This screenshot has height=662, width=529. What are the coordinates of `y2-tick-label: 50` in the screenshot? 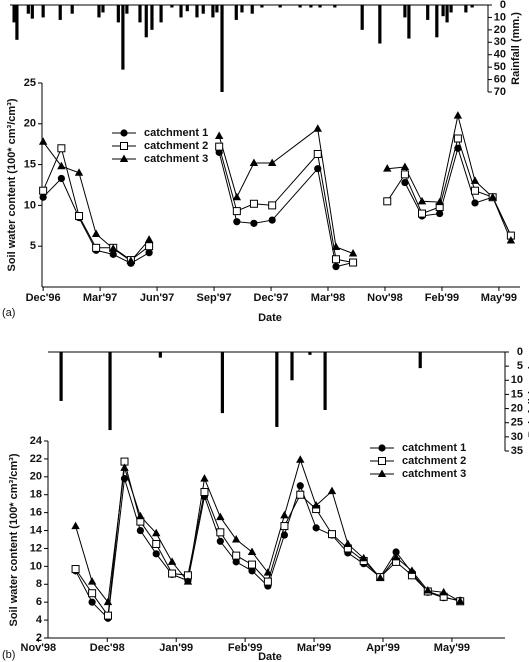 It's located at (500, 67).